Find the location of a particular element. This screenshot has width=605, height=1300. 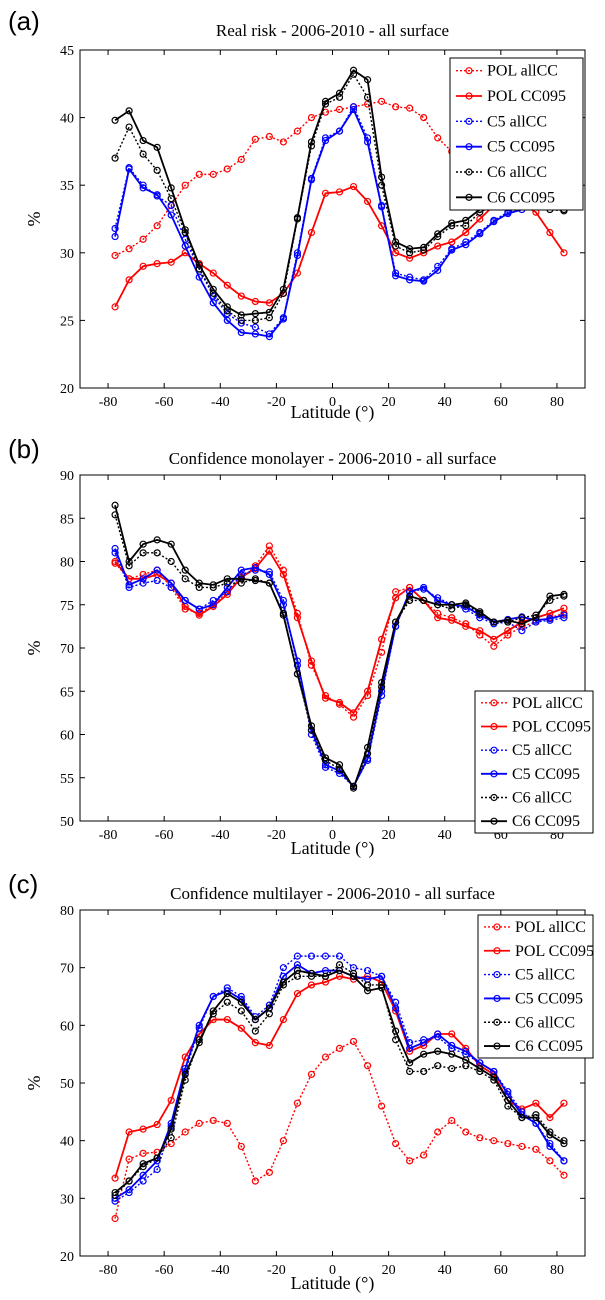

x-tick-label: -40 is located at coordinates (220, 1270).